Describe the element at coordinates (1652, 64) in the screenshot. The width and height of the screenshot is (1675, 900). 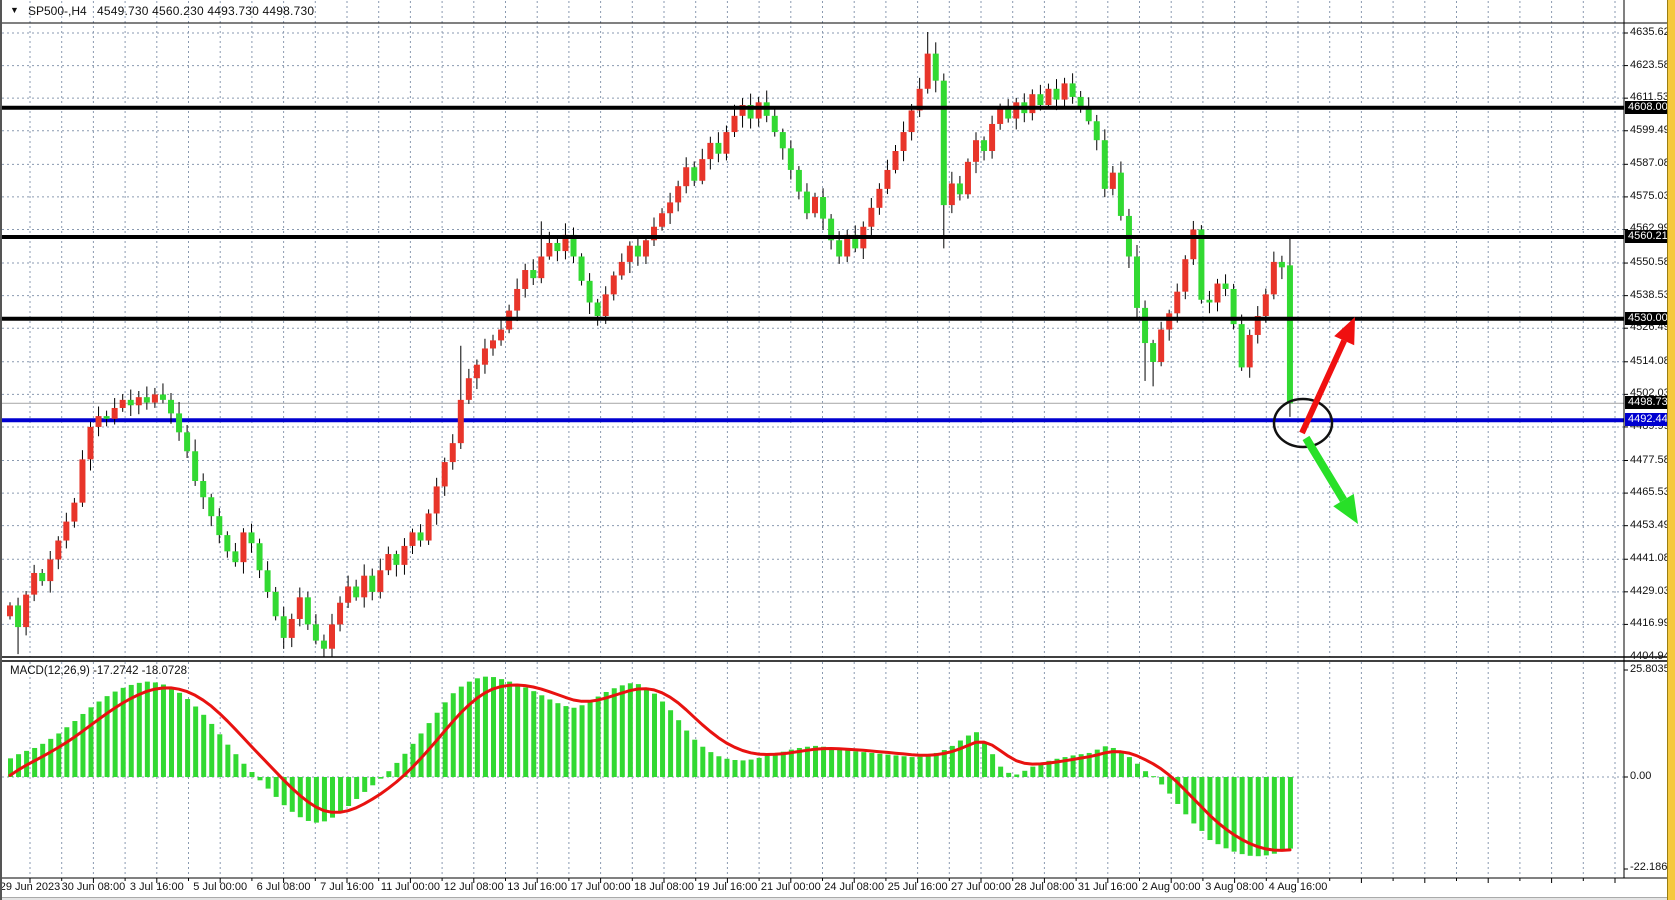
I see `price-tick-label: 4623.580` at that location.